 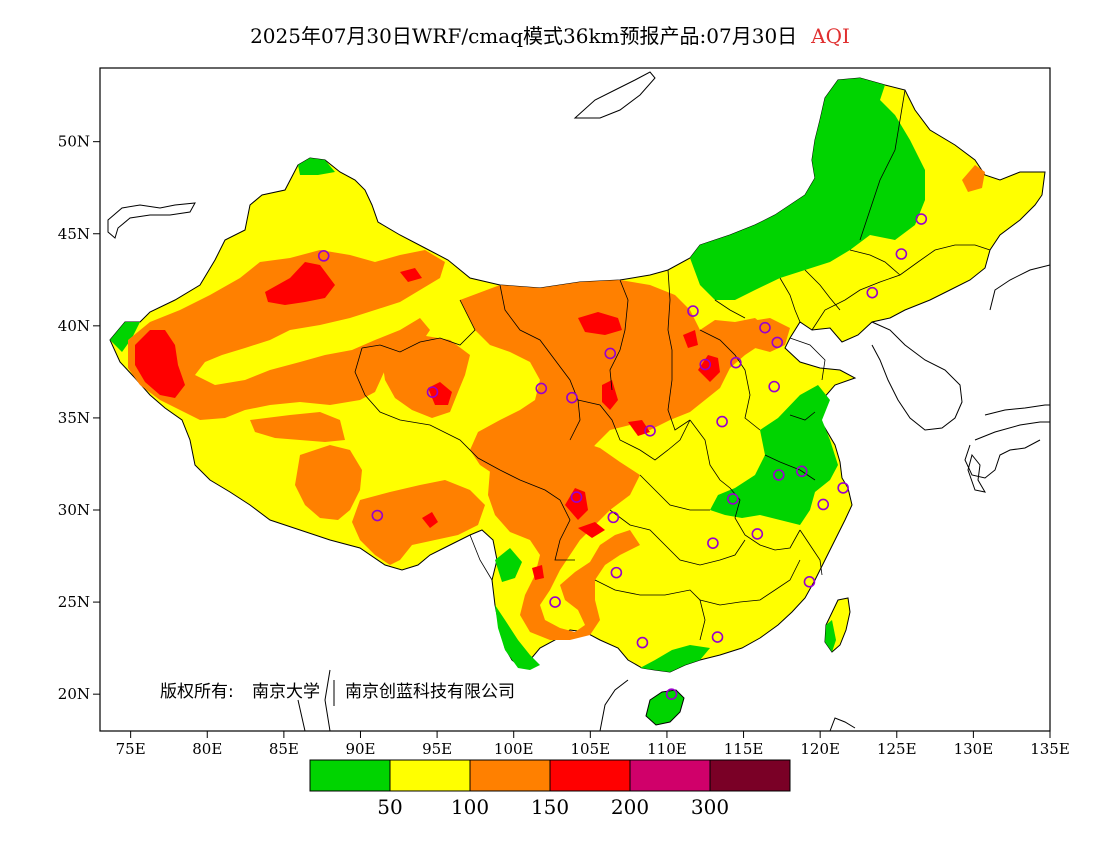 I want to click on lat-tick-label: 30N, so click(x=74, y=510).